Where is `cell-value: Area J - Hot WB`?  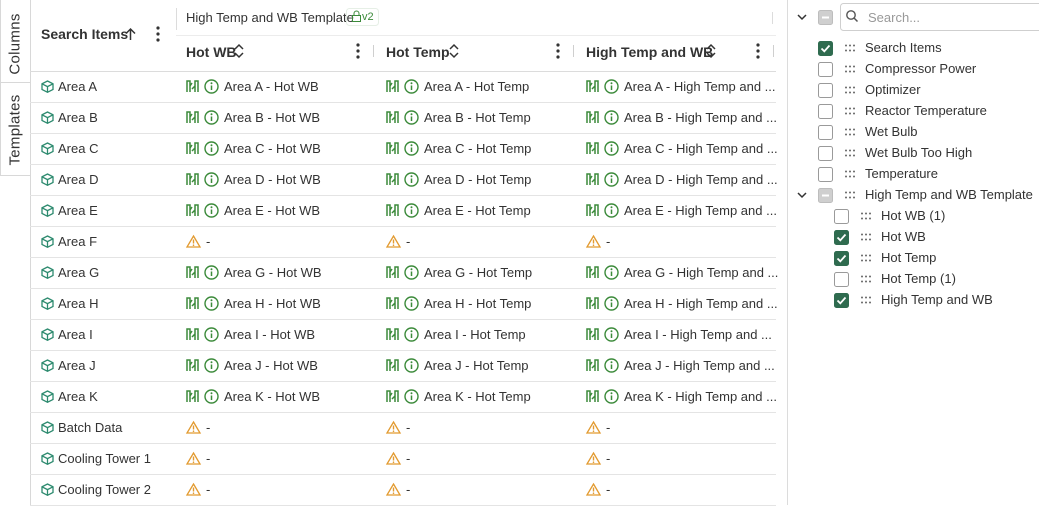
cell-value: Area J - Hot WB is located at coordinates (271, 365).